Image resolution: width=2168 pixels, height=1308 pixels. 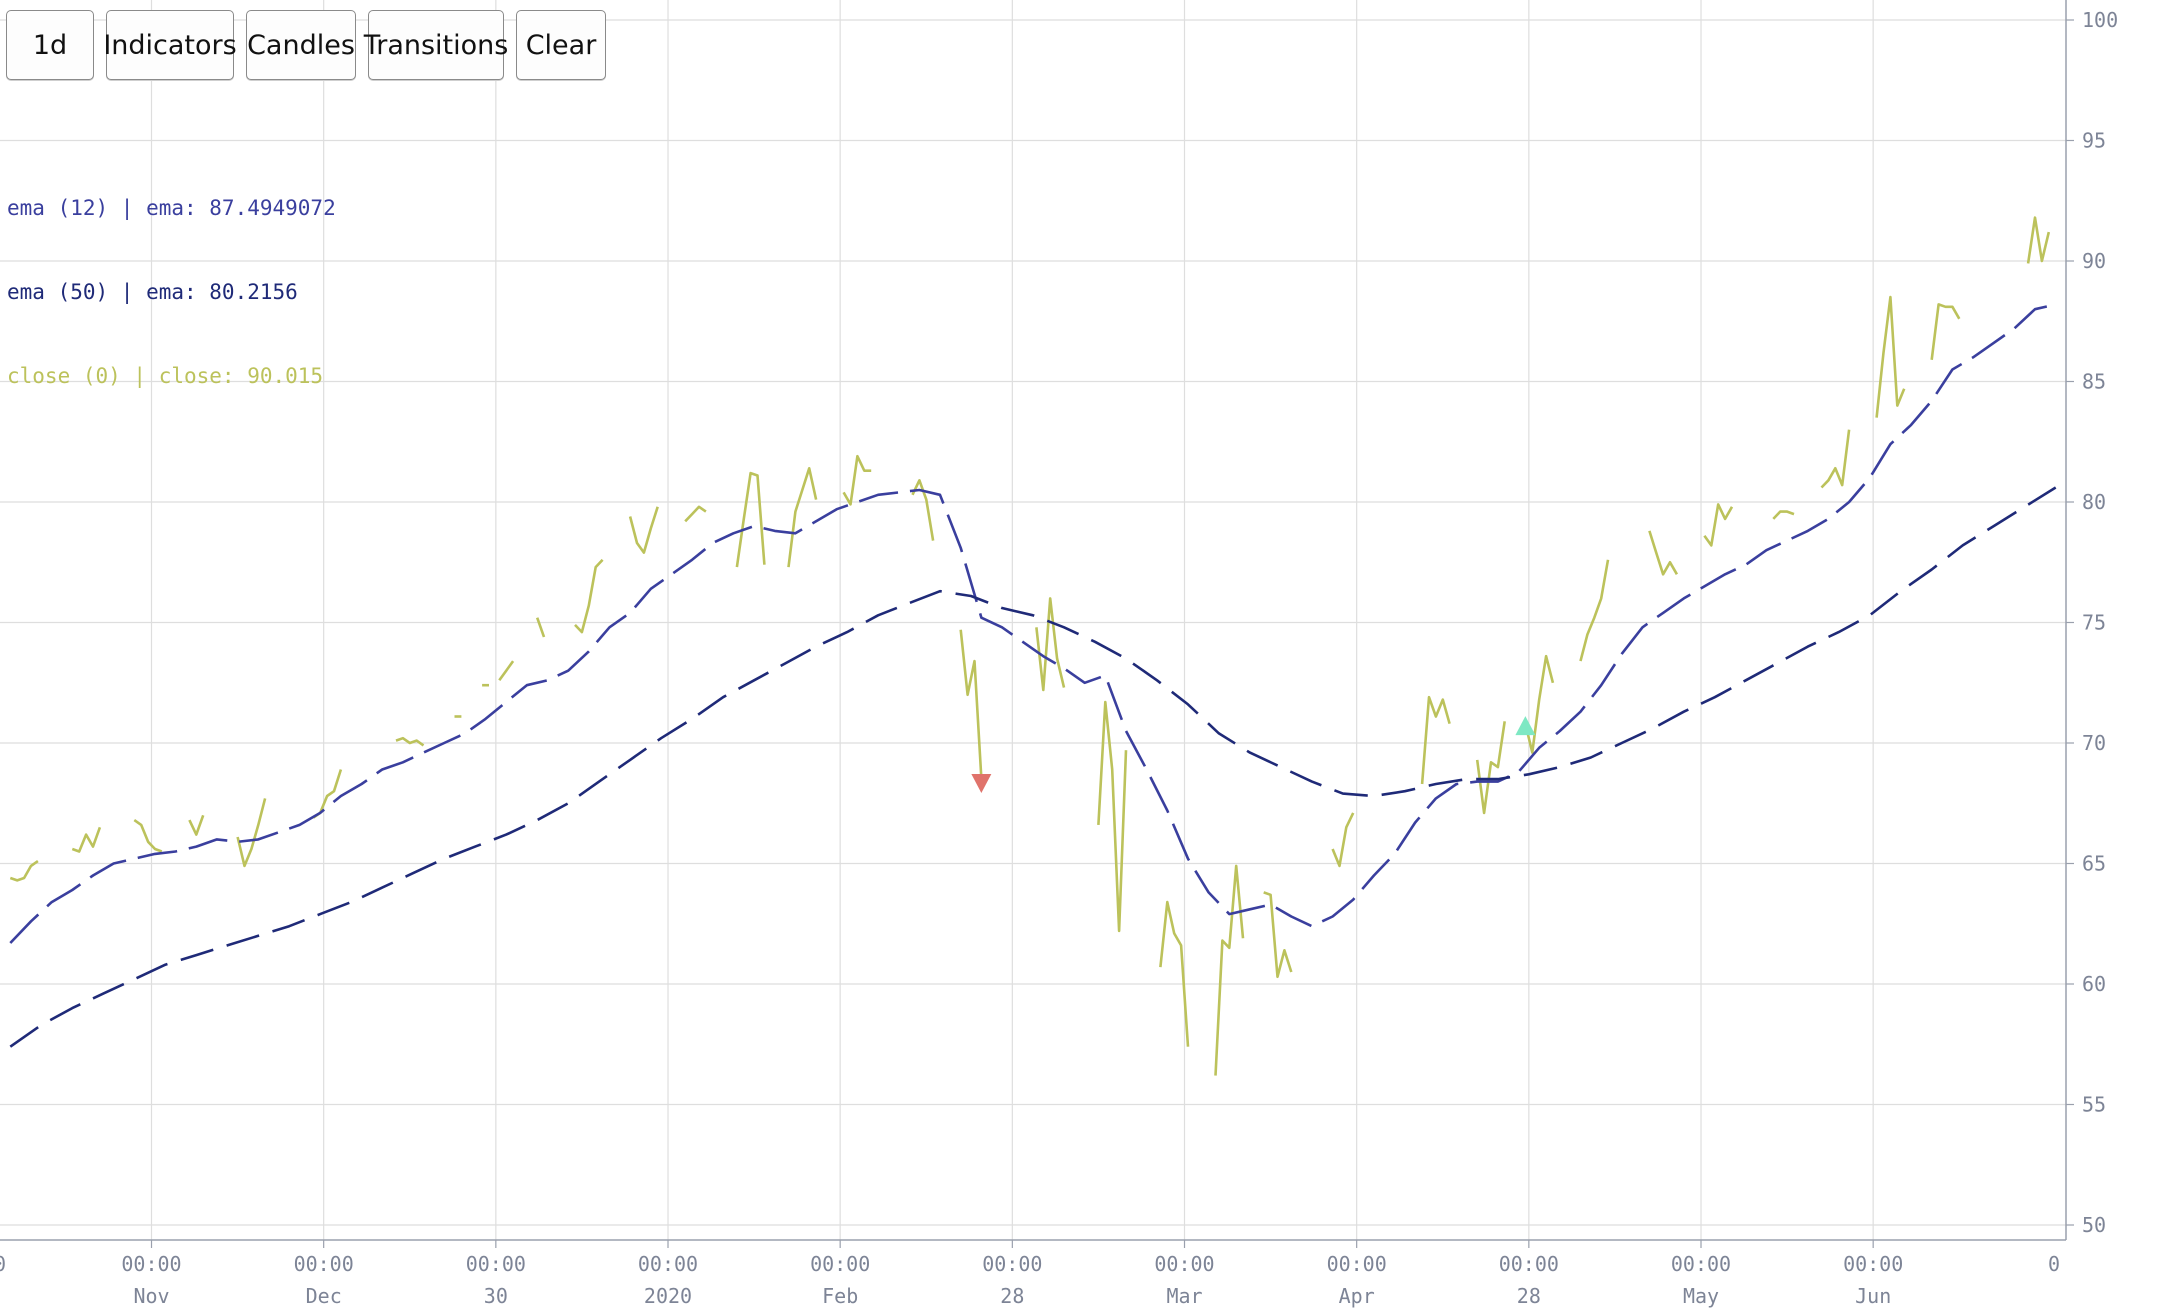 What do you see at coordinates (165, 376) in the screenshot?
I see `legend-close: close (0) | close: 90.015` at bounding box center [165, 376].